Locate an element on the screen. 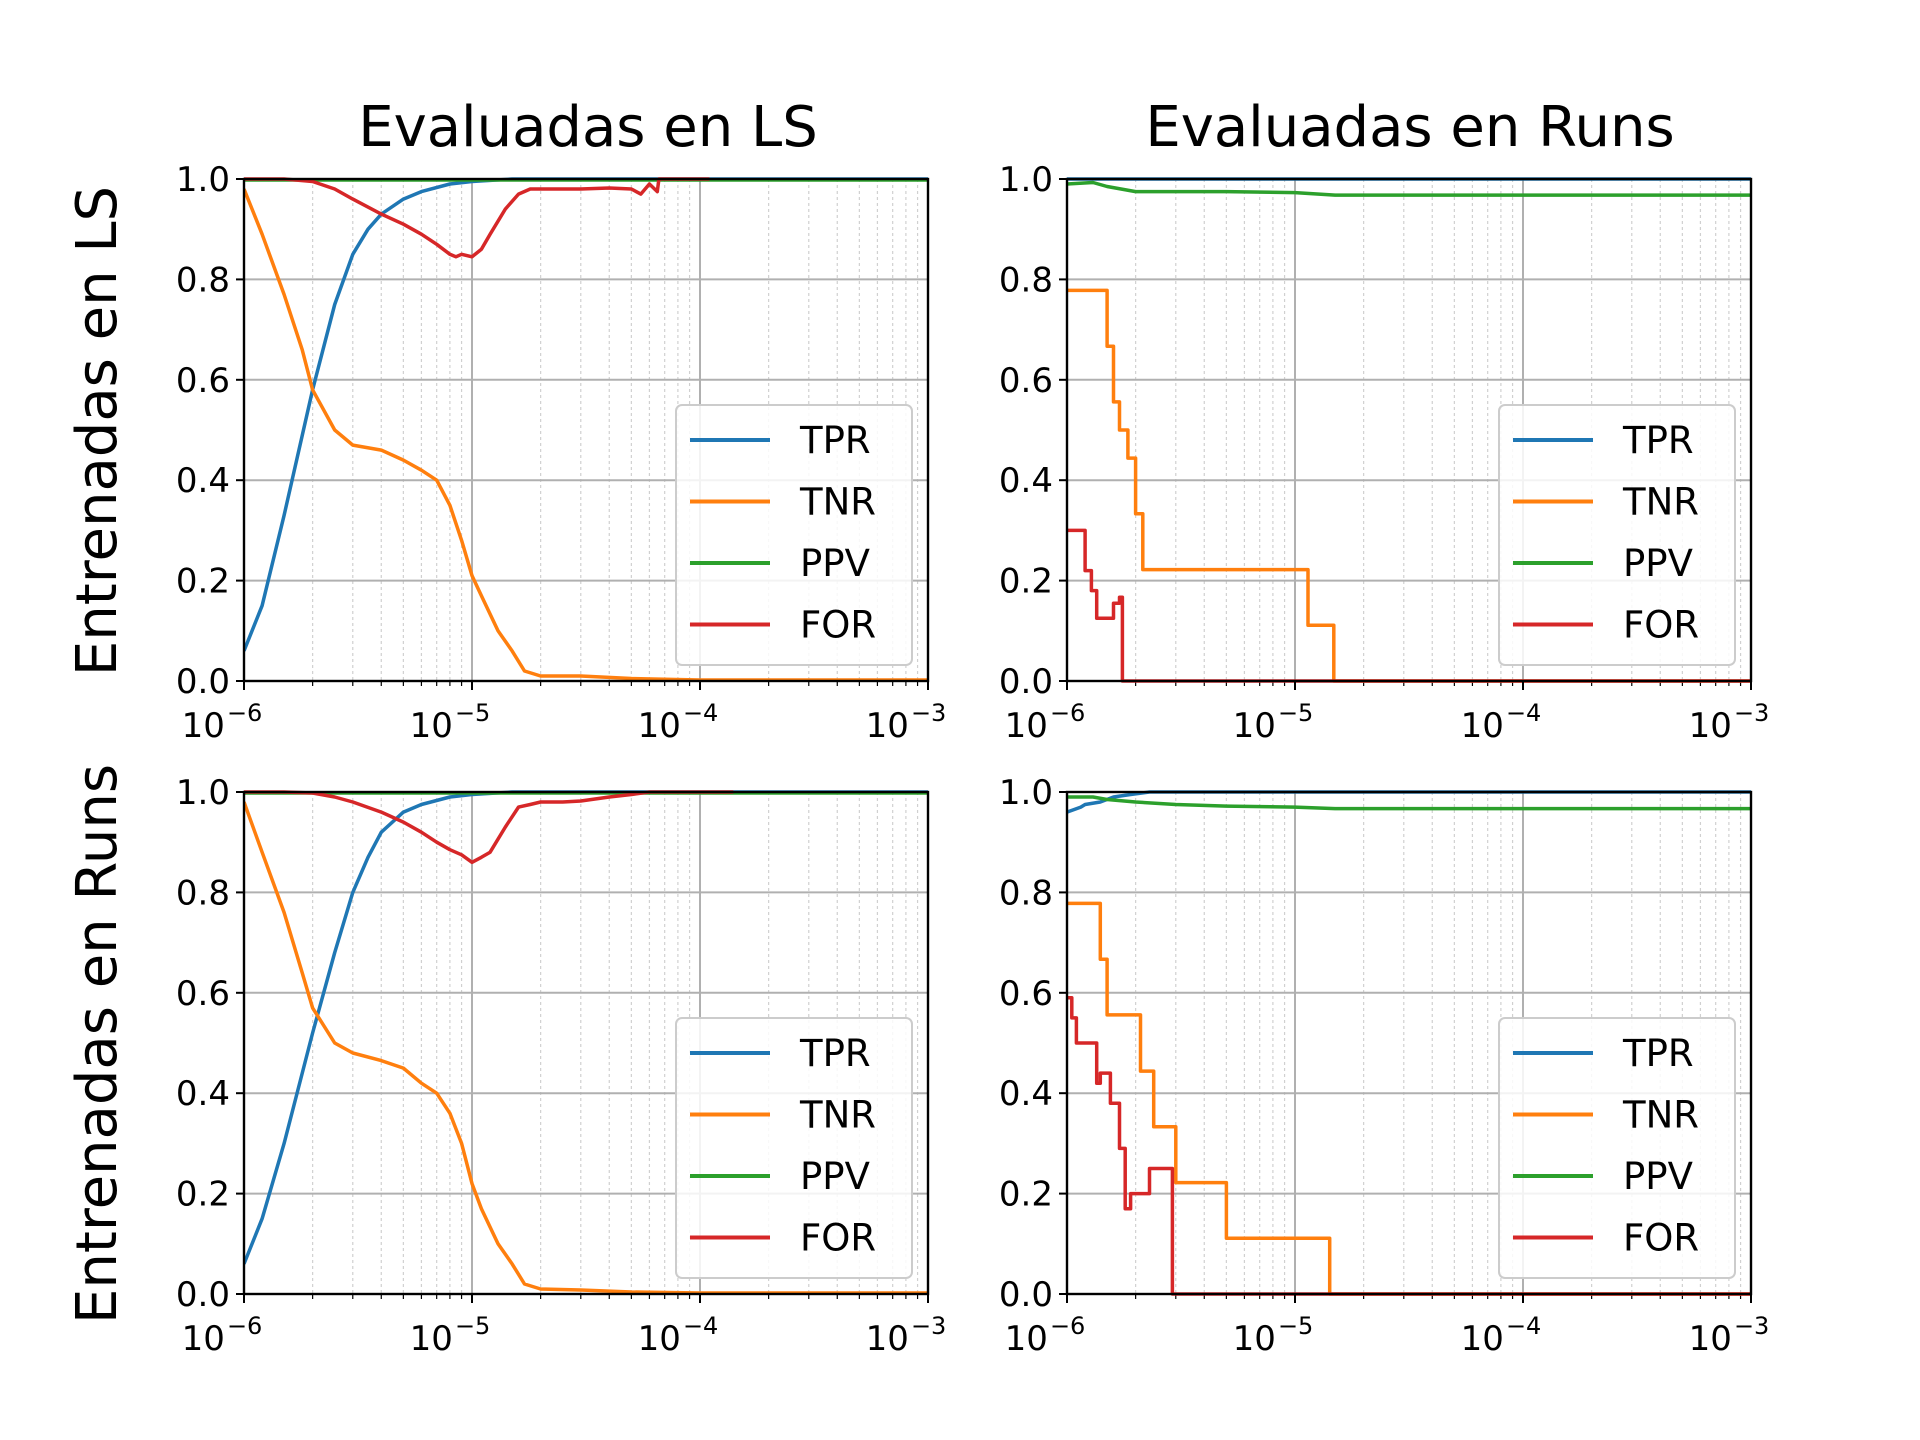 The width and height of the screenshot is (1920, 1440). col-title-2: Evaluadas en Runs is located at coordinates (1409, 127).